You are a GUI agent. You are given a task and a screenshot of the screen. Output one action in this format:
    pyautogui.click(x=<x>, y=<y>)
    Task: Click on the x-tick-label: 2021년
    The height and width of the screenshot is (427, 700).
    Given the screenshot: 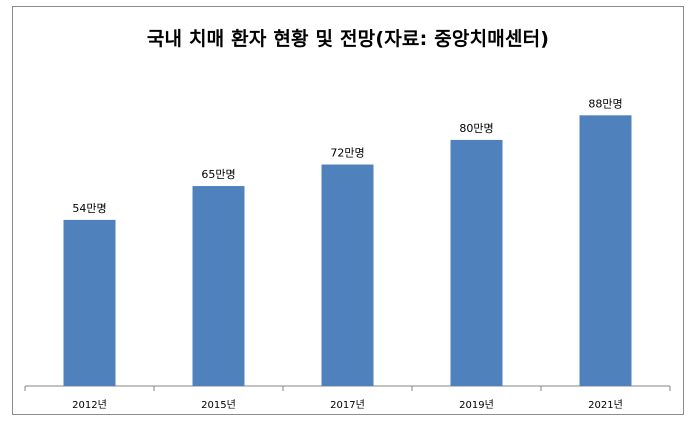 What is the action you would take?
    pyautogui.click(x=605, y=405)
    